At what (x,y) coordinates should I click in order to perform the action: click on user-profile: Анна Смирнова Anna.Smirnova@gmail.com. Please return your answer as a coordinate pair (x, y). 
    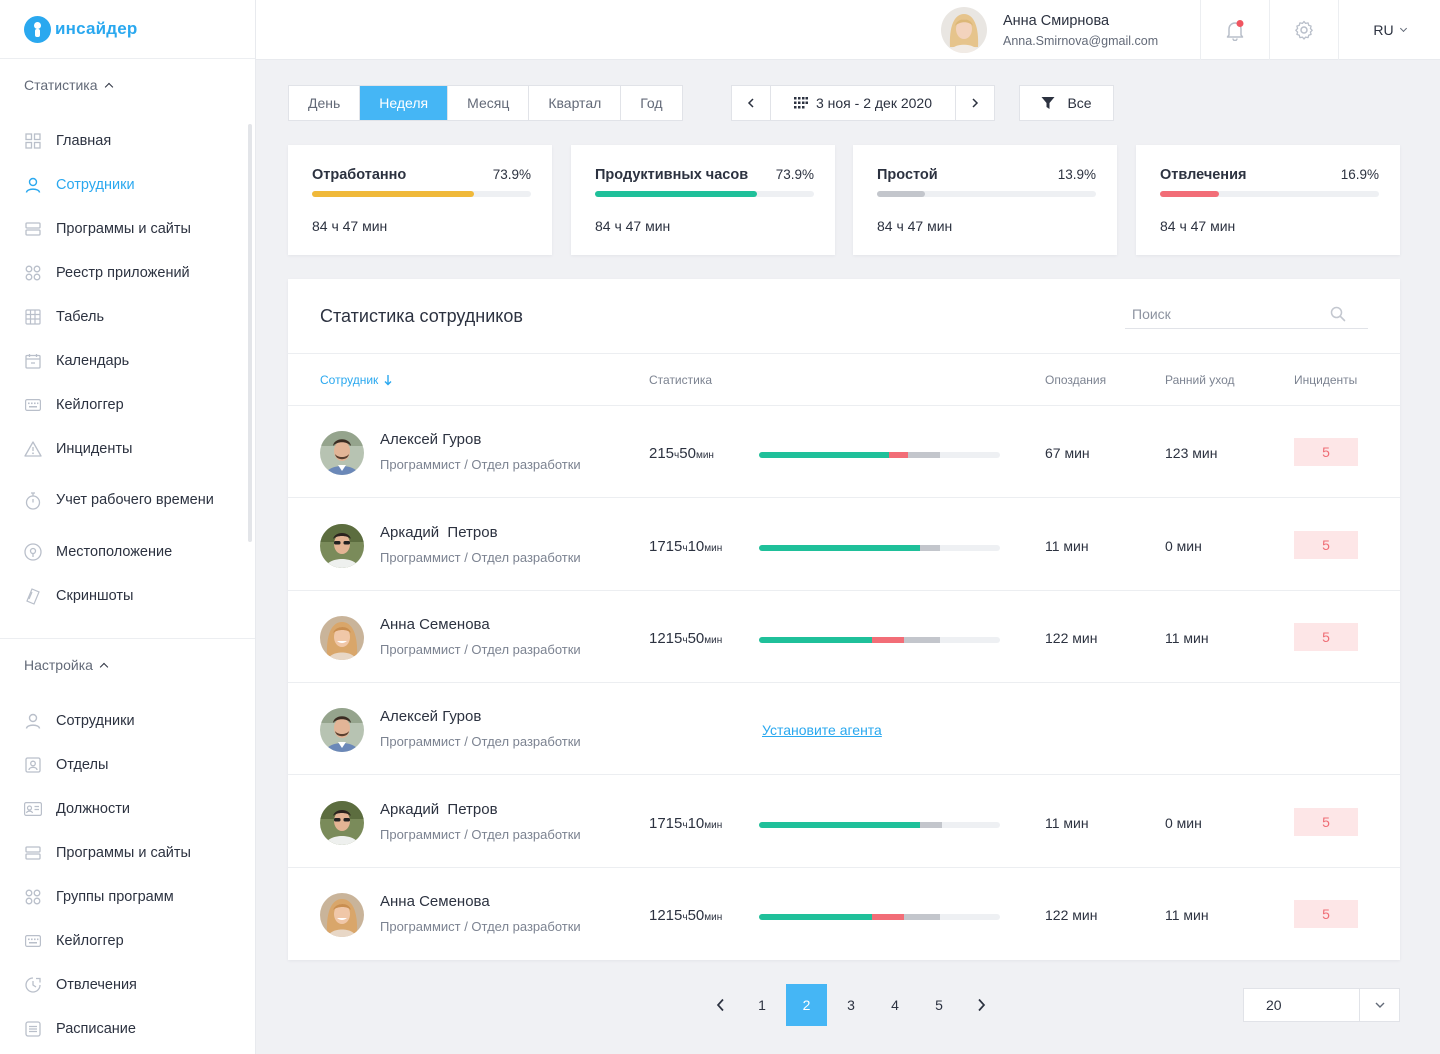
    Looking at the image, I should click on (1049, 30).